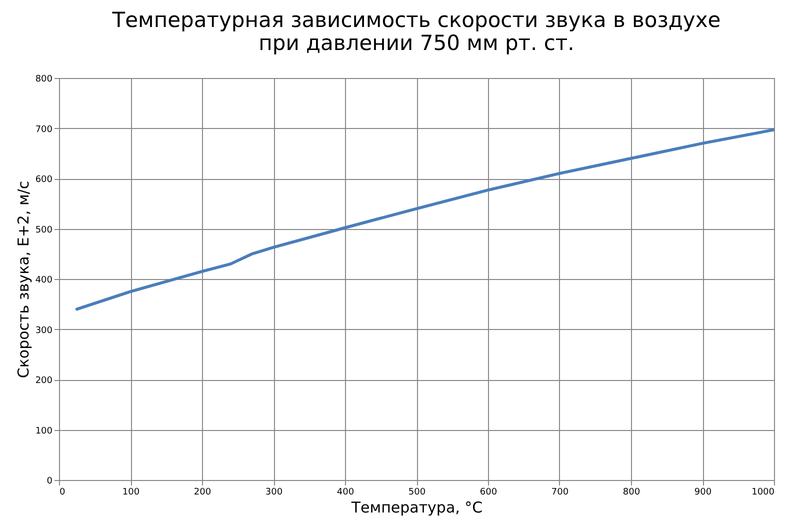 This screenshot has width=800, height=525. Describe the element at coordinates (44, 230) in the screenshot. I see `y-tick-label: 500` at that location.